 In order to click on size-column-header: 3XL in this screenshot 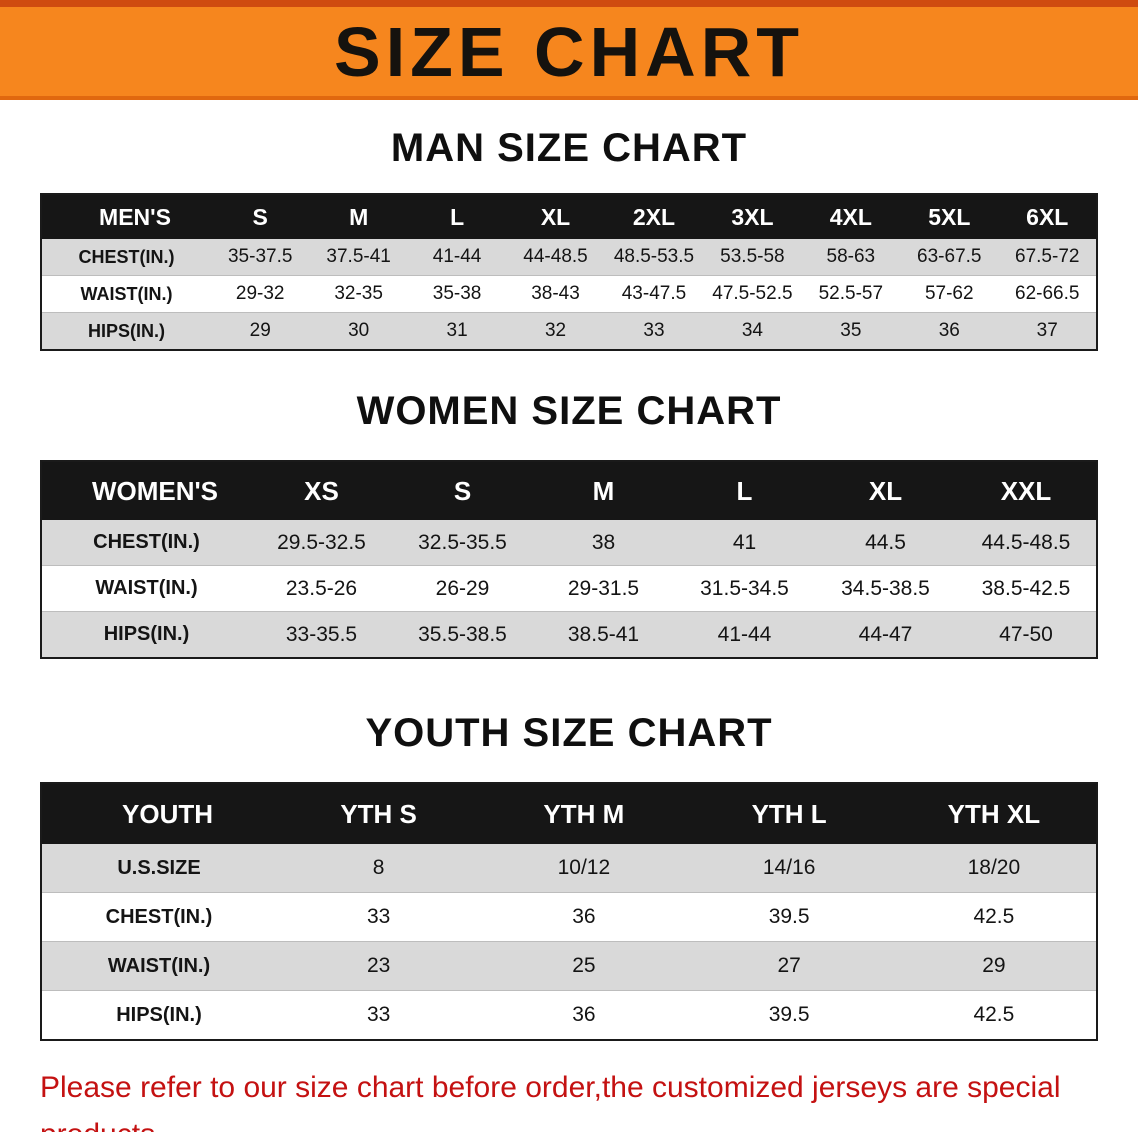, I will do `click(752, 216)`.